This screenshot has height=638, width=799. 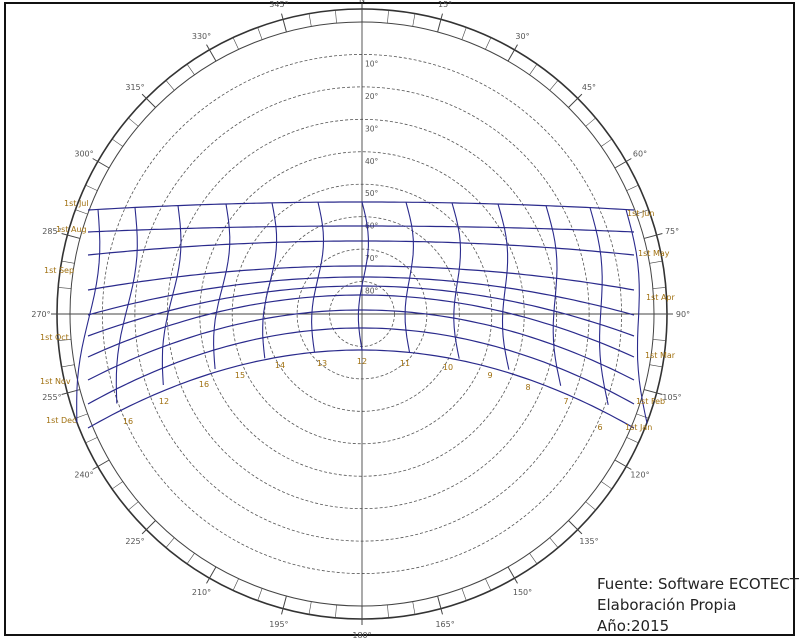 I want to click on hour-label: 7, so click(x=565, y=401).